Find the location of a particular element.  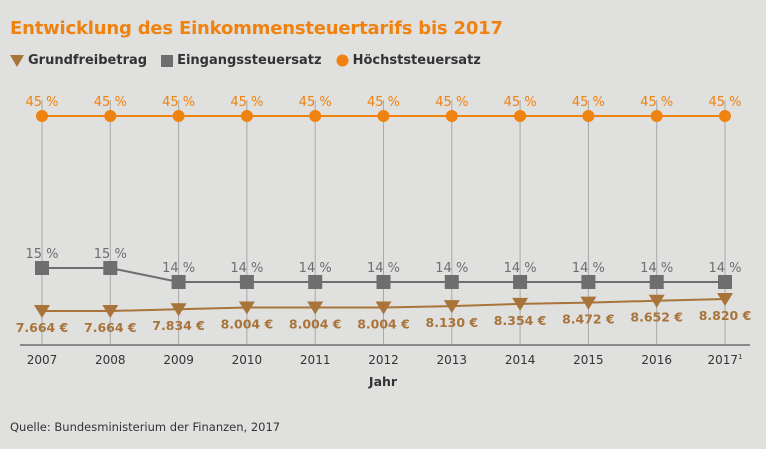

x-axis-label: Jahr is located at coordinates (383, 381).